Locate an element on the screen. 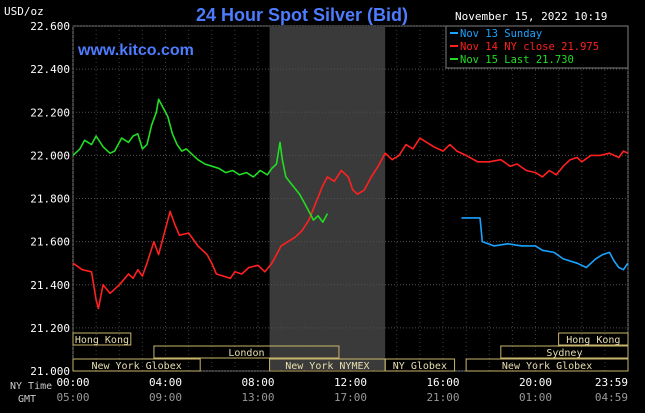  x-tick-label-gmt: 13:00 is located at coordinates (257, 397).